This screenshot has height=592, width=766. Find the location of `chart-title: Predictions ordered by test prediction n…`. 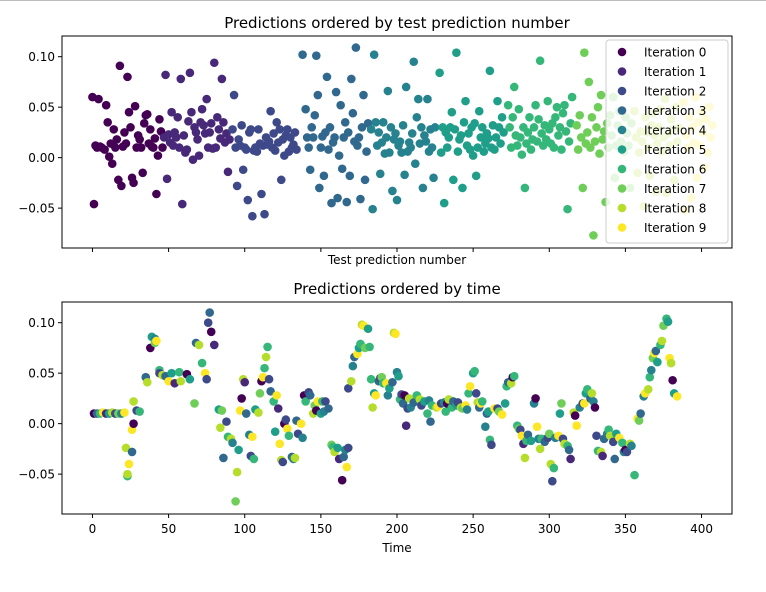

chart-title: Predictions ordered by test prediction n… is located at coordinates (397, 23).